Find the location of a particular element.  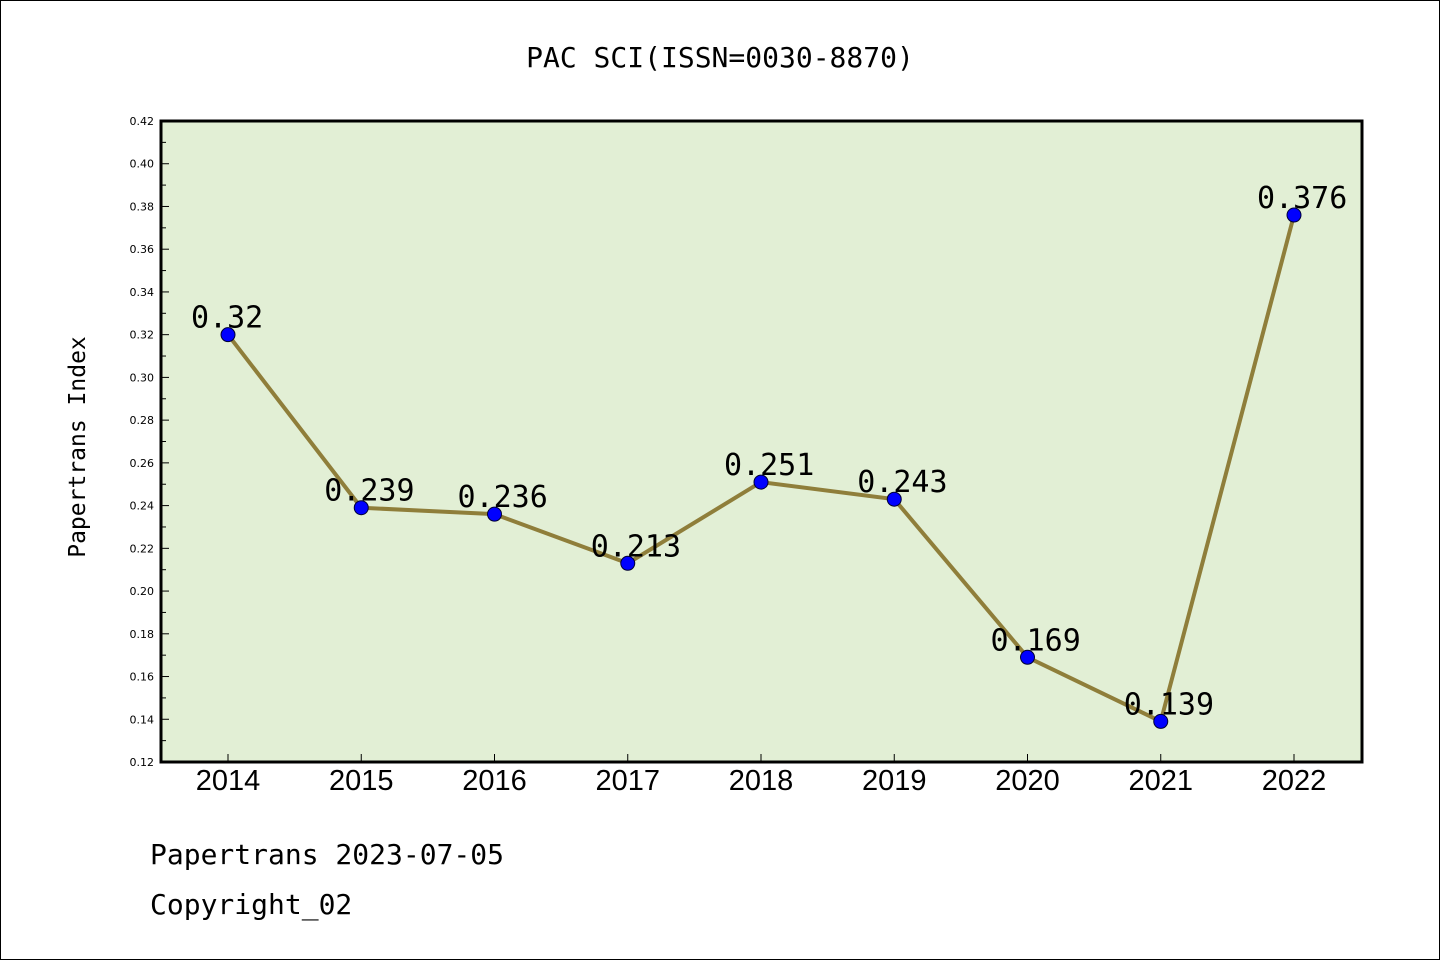

y-tick-label: 0.12 is located at coordinates (142, 762).